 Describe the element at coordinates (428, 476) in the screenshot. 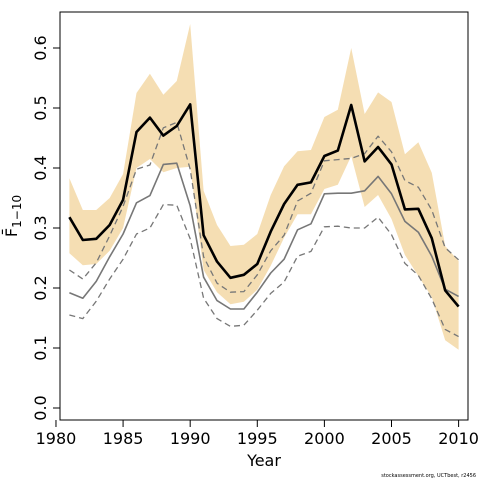

I see `footnote: stockassessment.org, UCTbest, r2456` at that location.